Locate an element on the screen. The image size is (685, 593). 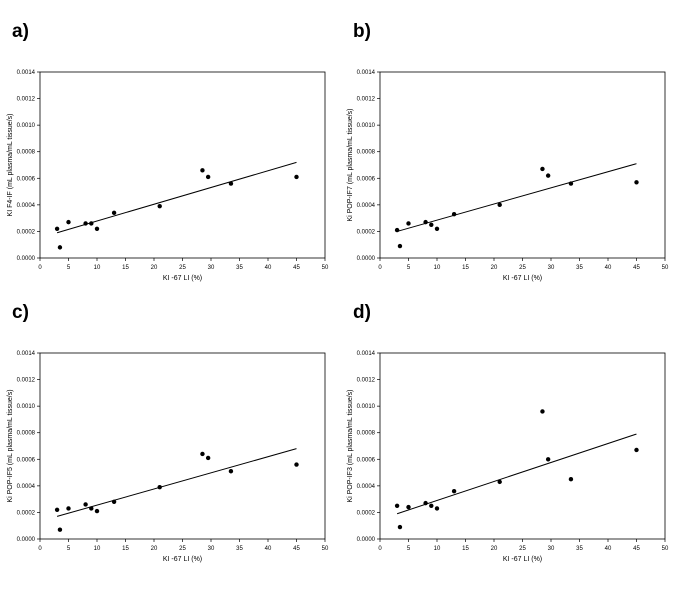
y-axis-title: Ki POP-IF7 (mL plasma/mL tissue/s) is located at coordinates (350, 164).